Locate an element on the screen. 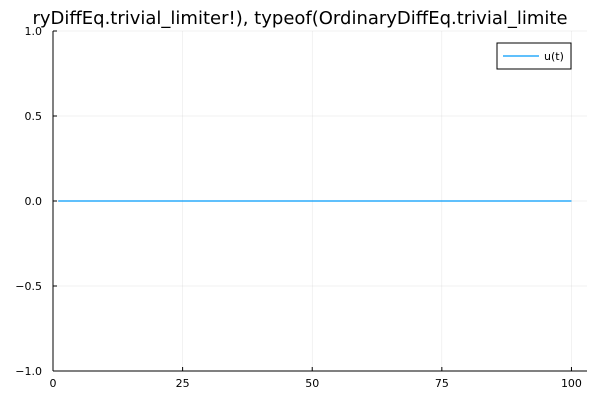 This screenshot has width=600, height=400. y-tick-label: 0.0 is located at coordinates (34, 201).